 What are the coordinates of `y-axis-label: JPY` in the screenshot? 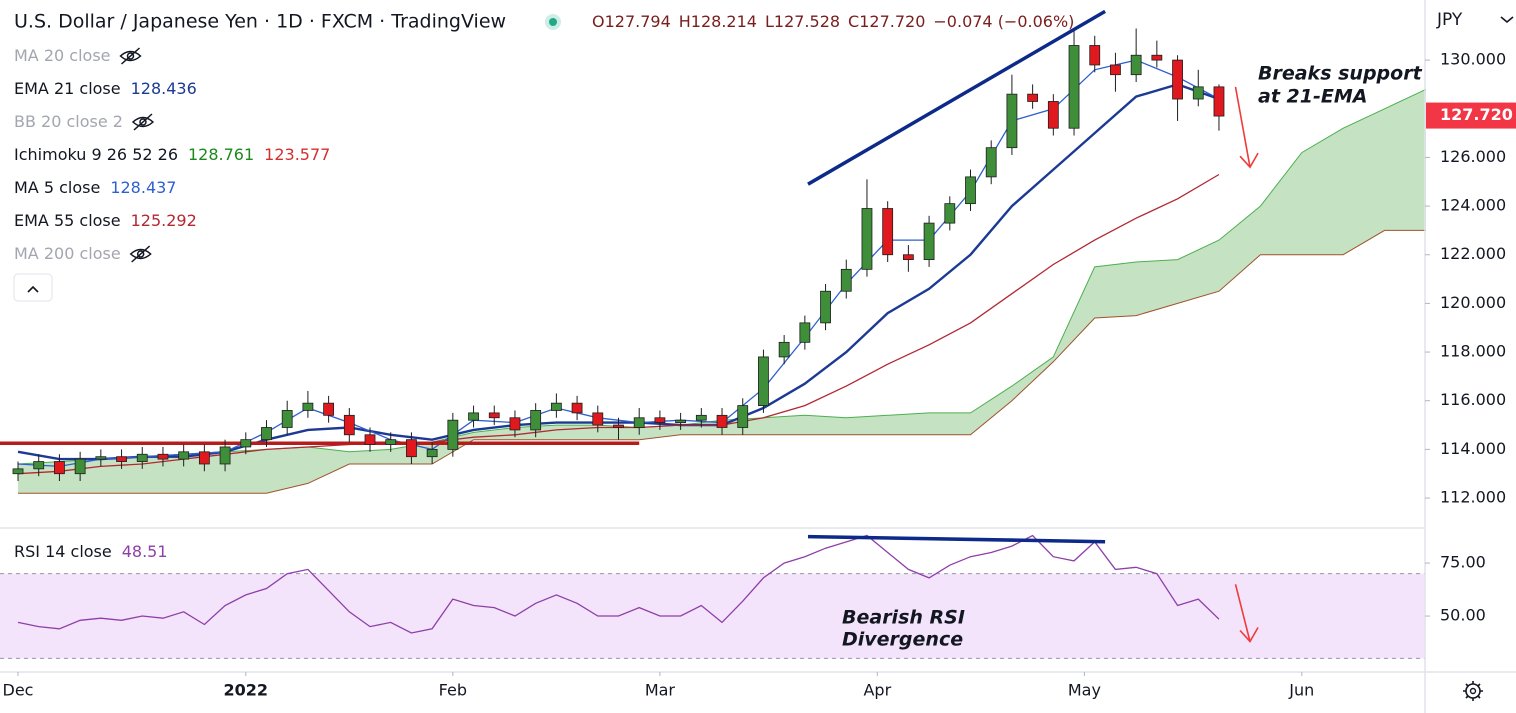 It's located at (1449, 20).